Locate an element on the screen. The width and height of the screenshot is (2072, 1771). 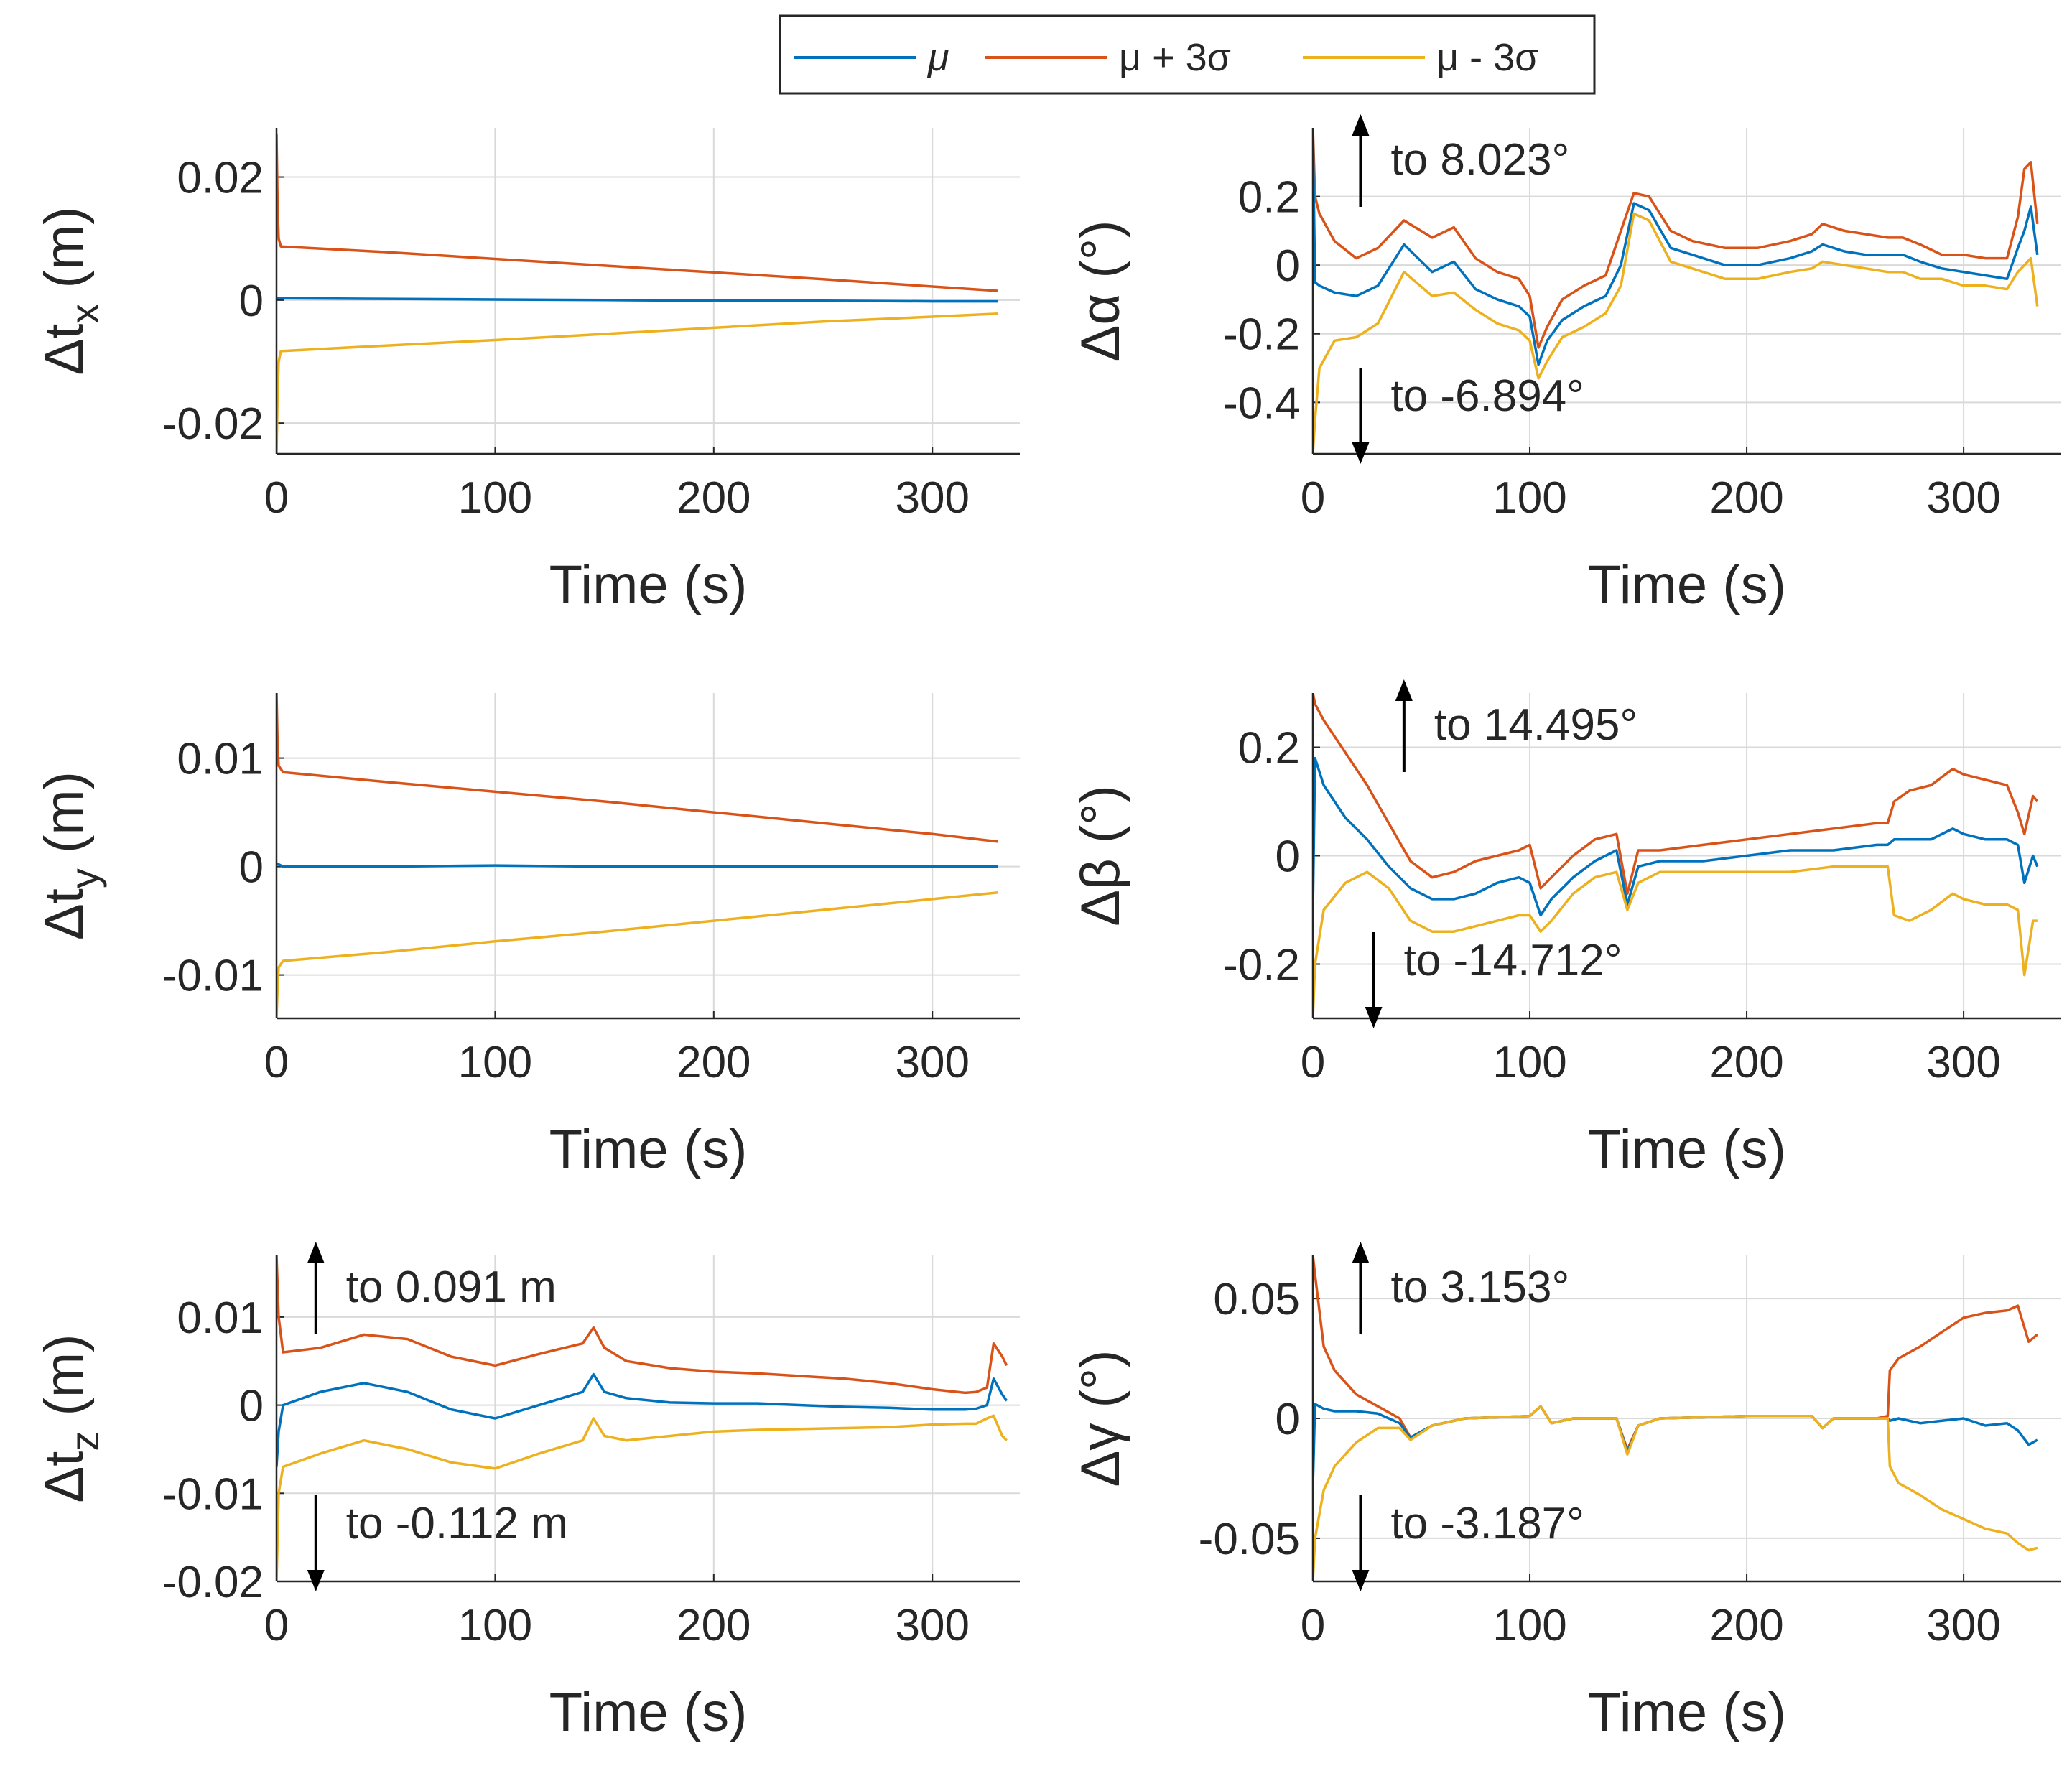
annotation-text: to -6.894° is located at coordinates (1487, 396).